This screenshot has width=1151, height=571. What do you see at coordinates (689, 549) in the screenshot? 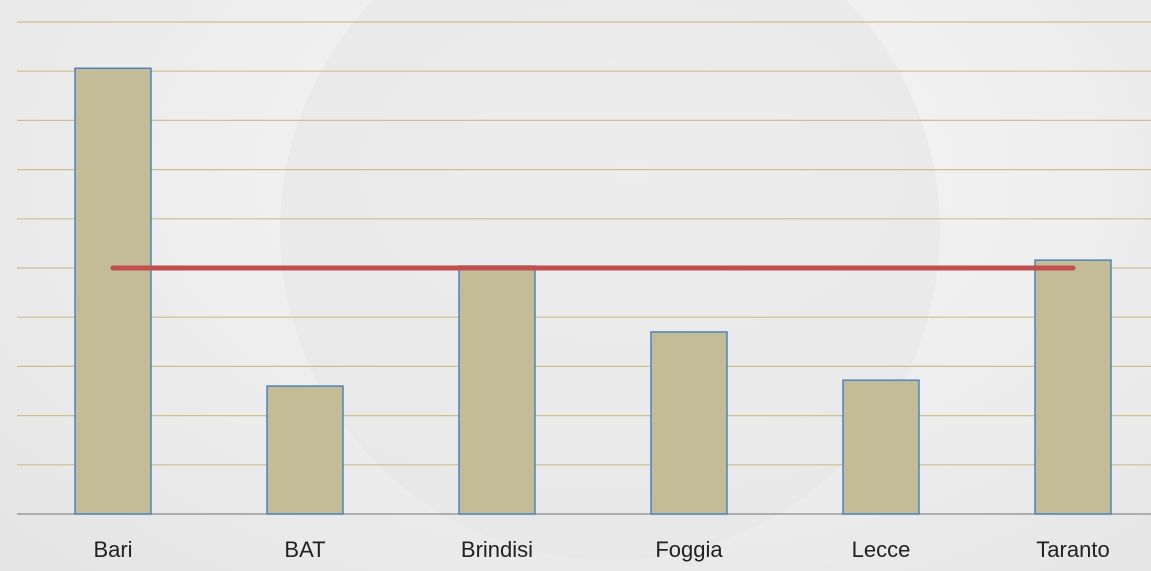
I see `x-tick-label: Foggia` at bounding box center [689, 549].